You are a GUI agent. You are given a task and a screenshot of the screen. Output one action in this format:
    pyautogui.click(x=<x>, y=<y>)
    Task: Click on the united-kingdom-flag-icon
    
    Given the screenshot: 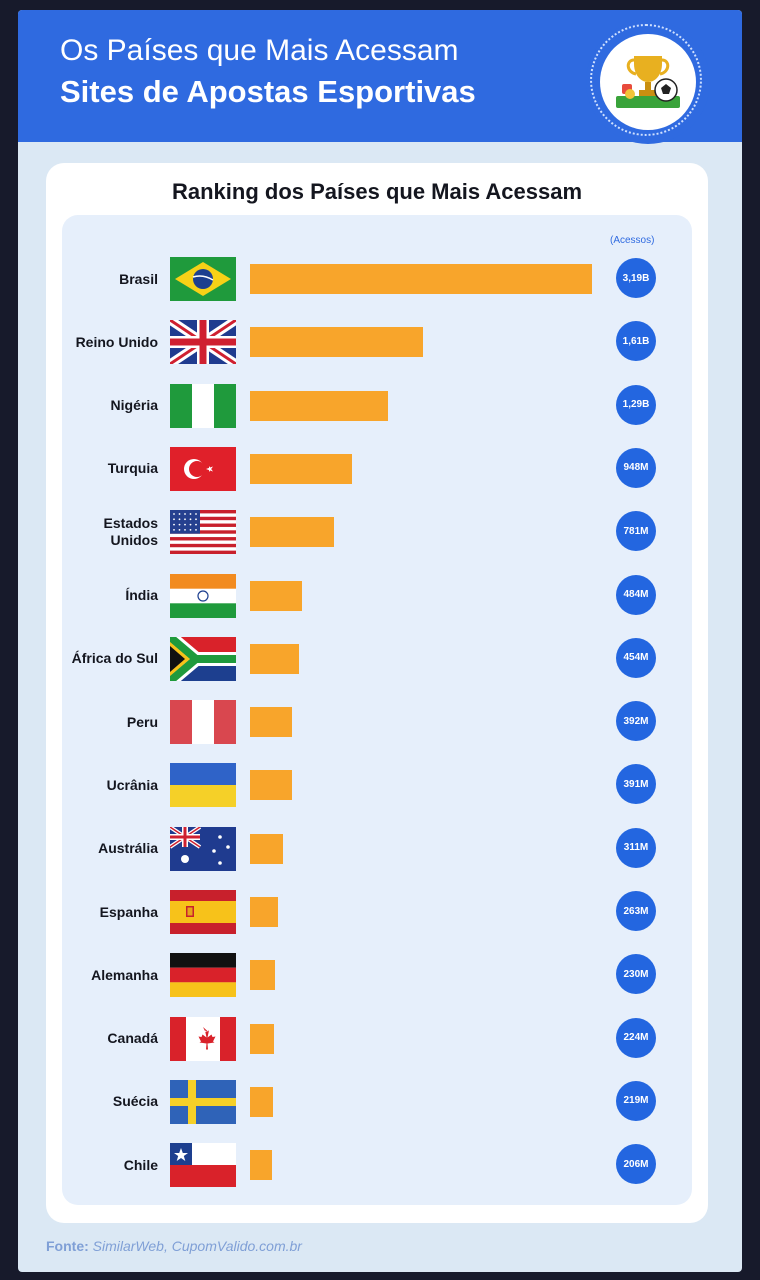 What is the action you would take?
    pyautogui.click(x=203, y=342)
    